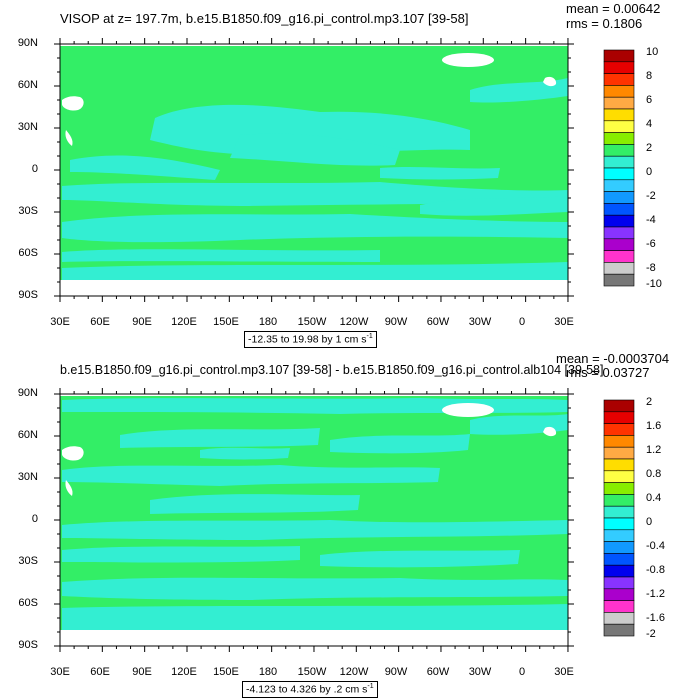 The image size is (700, 700). I want to click on contour-range-box: -12.35 to 19.98 by 1 cm s-1, so click(310, 339).